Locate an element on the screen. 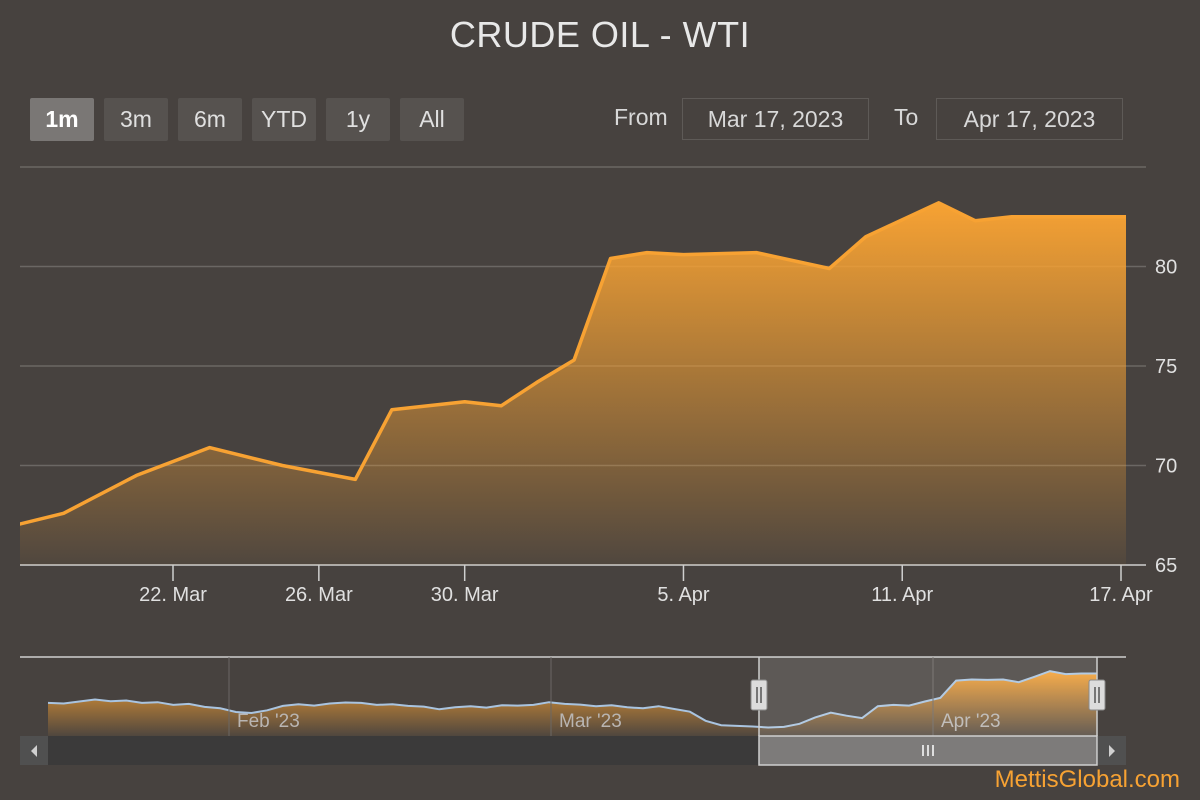 Image resolution: width=1200 pixels, height=800 pixels. x-tick-label: 26. Mar is located at coordinates (319, 595).